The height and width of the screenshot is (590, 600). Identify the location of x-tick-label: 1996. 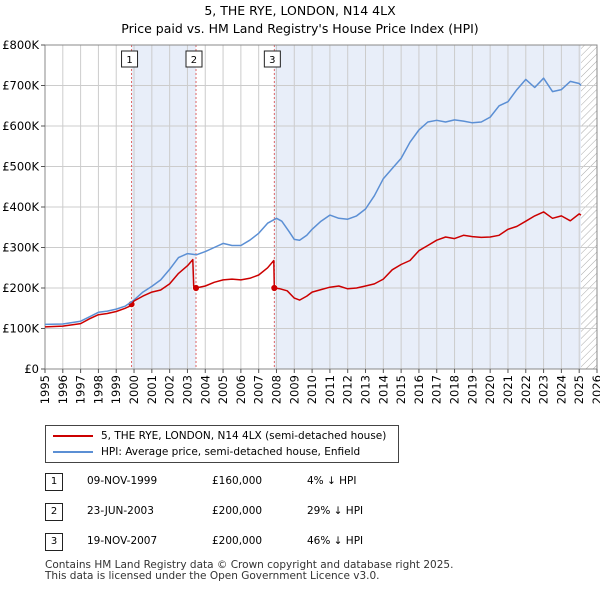
(63, 389).